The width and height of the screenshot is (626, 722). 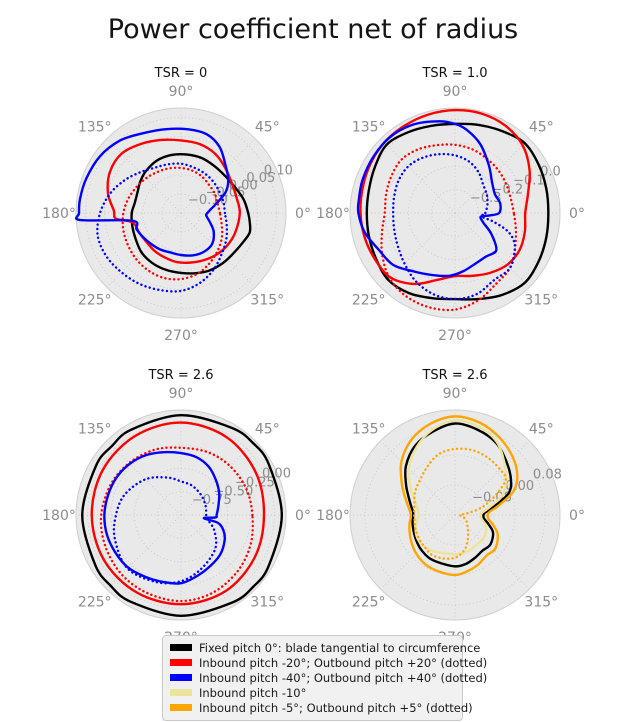 I want to click on radial-tick-label: 0.0, so click(x=550, y=172).